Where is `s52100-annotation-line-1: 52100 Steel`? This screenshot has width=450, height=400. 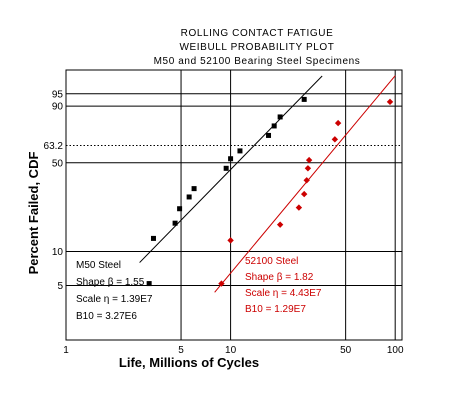 s52100-annotation-line-1: 52100 Steel is located at coordinates (271, 261).